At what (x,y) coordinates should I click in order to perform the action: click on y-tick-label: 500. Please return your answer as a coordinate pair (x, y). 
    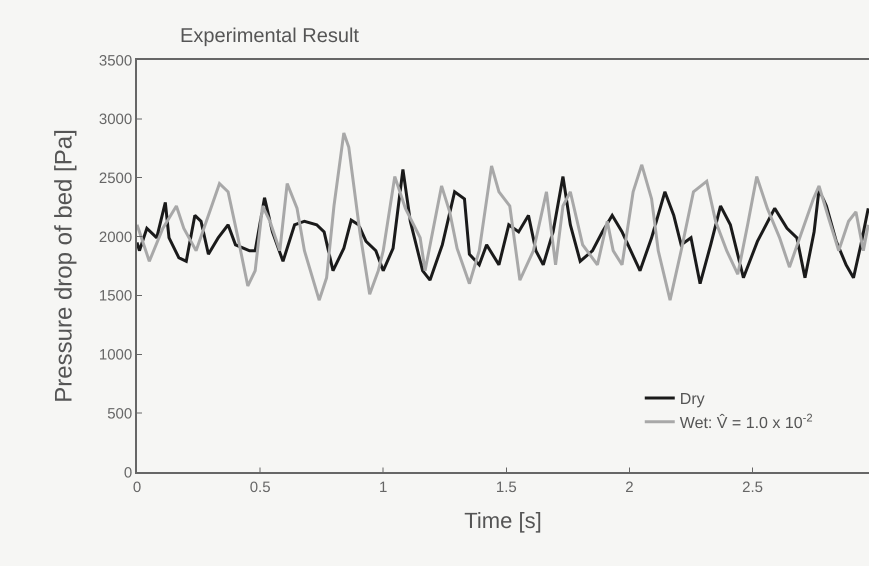
    Looking at the image, I should click on (119, 413).